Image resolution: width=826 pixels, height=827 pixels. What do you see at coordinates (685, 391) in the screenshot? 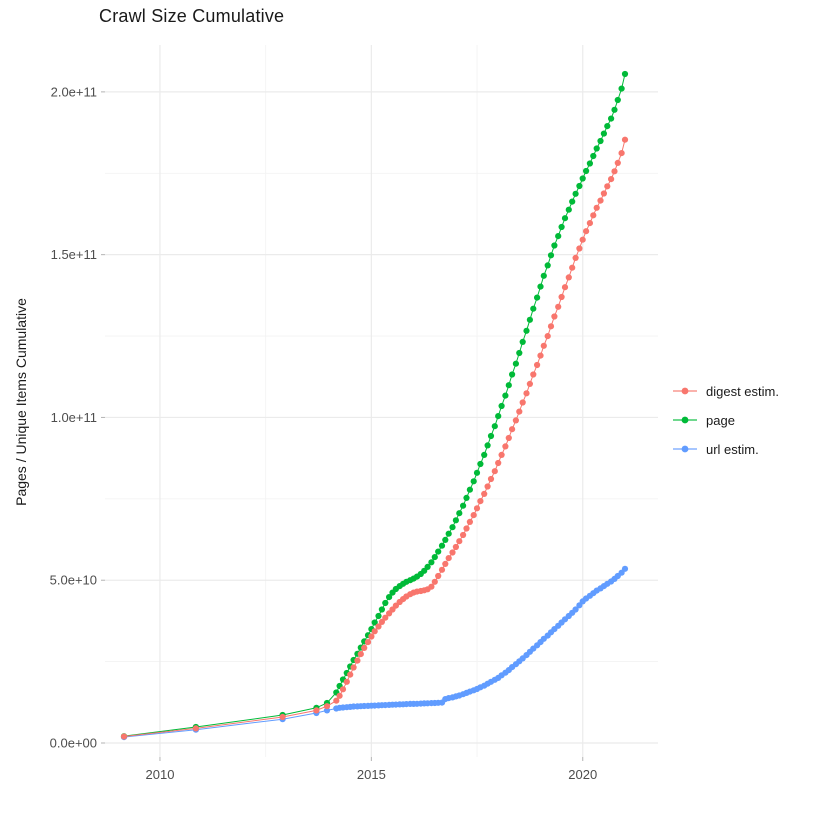
I see `digest-legend-key-icon` at bounding box center [685, 391].